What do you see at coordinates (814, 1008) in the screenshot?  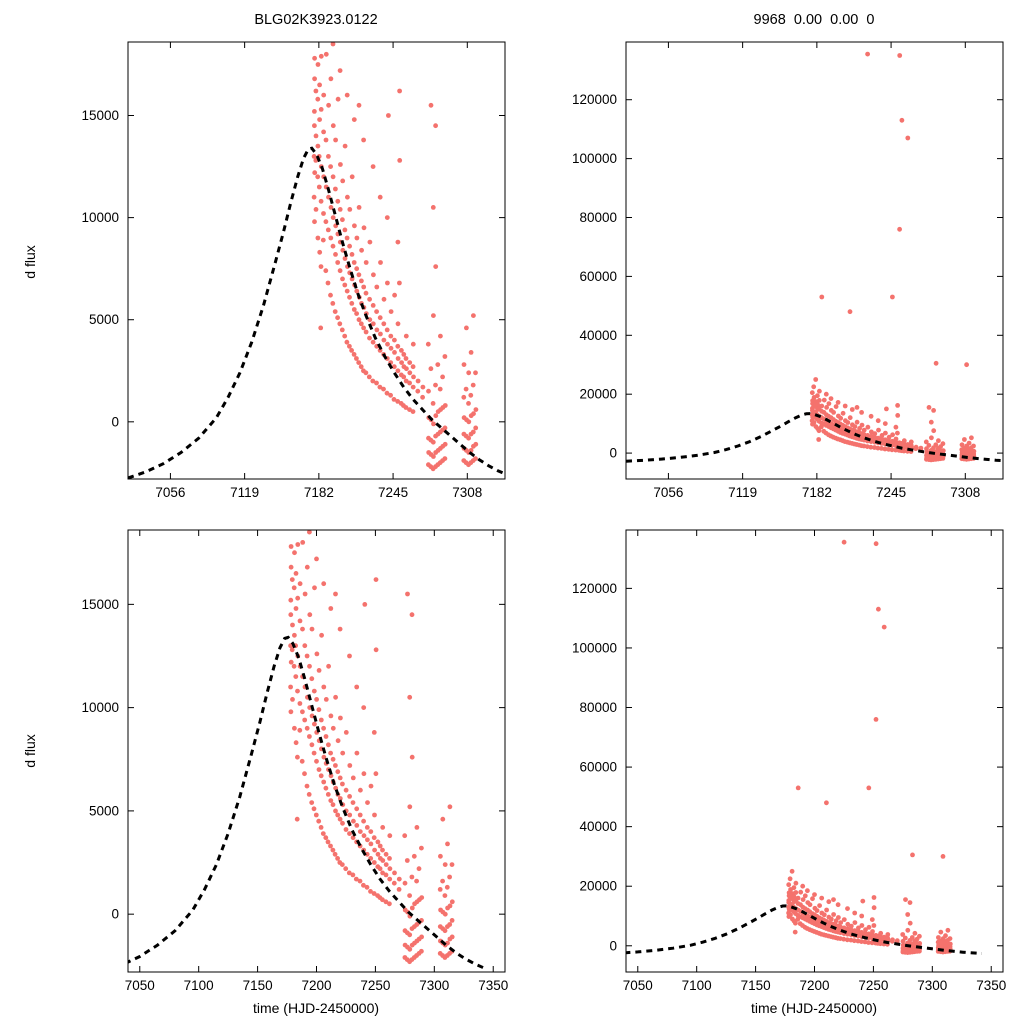 I see `x-axis-label-bottom-right: time (HJD-2450000)` at bounding box center [814, 1008].